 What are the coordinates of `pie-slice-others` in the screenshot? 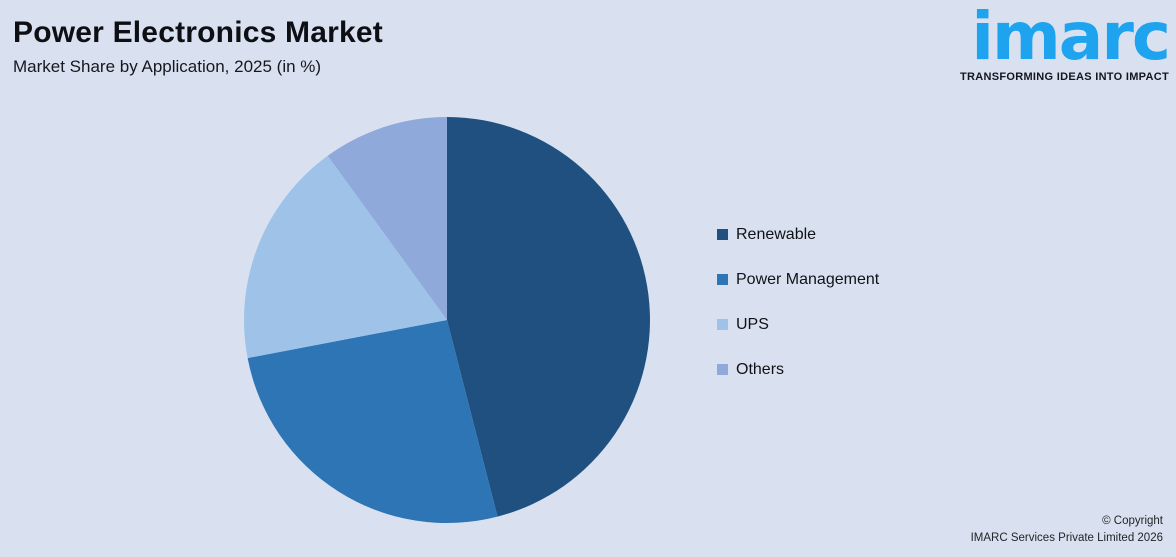 It's located at (387, 218).